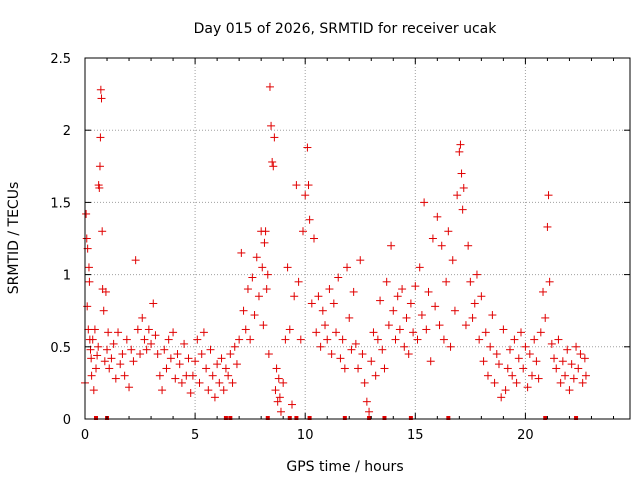 This screenshot has width=640, height=480. What do you see at coordinates (14, 238) in the screenshot?
I see `y-axis-label: SRMTID / TECUs` at bounding box center [14, 238].